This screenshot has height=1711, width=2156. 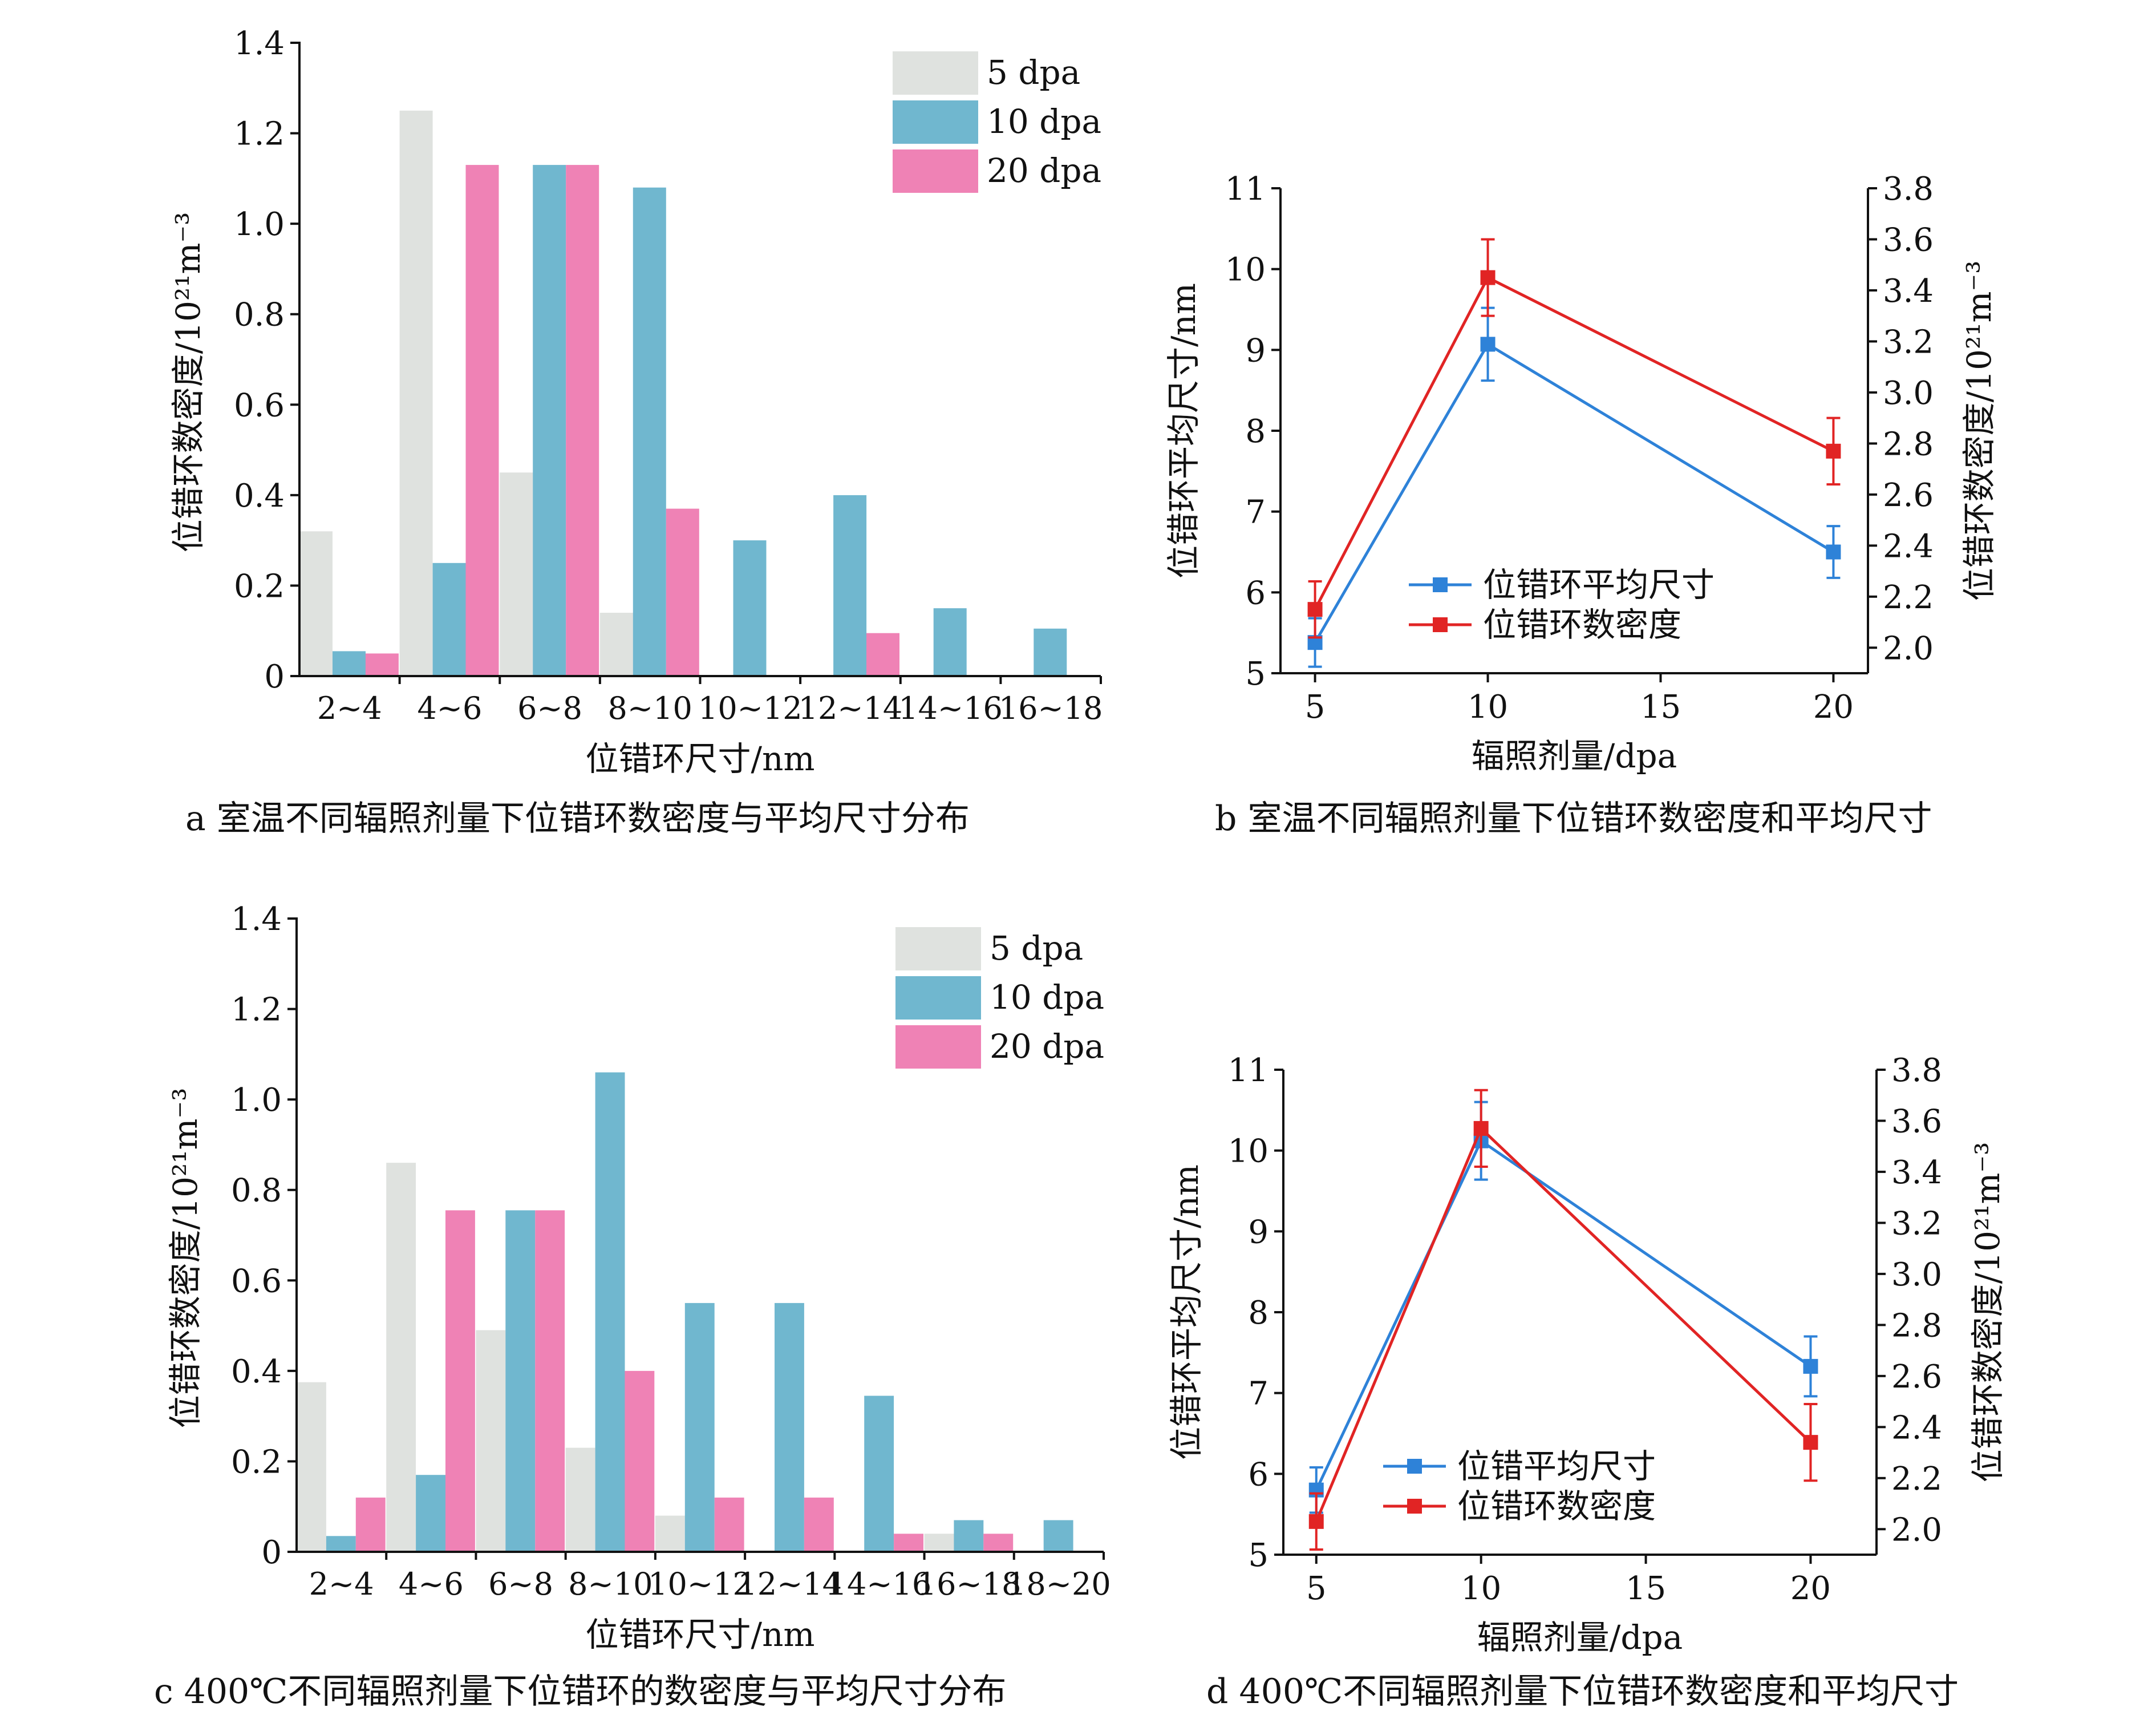 What do you see at coordinates (1917, 1223) in the screenshot?
I see `y-tick-label-right: 3.2` at bounding box center [1917, 1223].